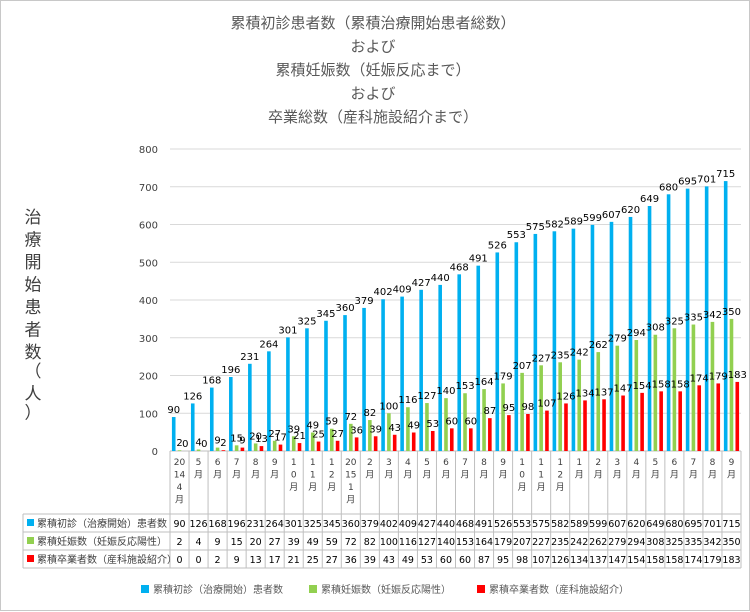  What do you see at coordinates (236, 438) in the screenshot?
I see `data-label-series2: 15` at bounding box center [236, 438].